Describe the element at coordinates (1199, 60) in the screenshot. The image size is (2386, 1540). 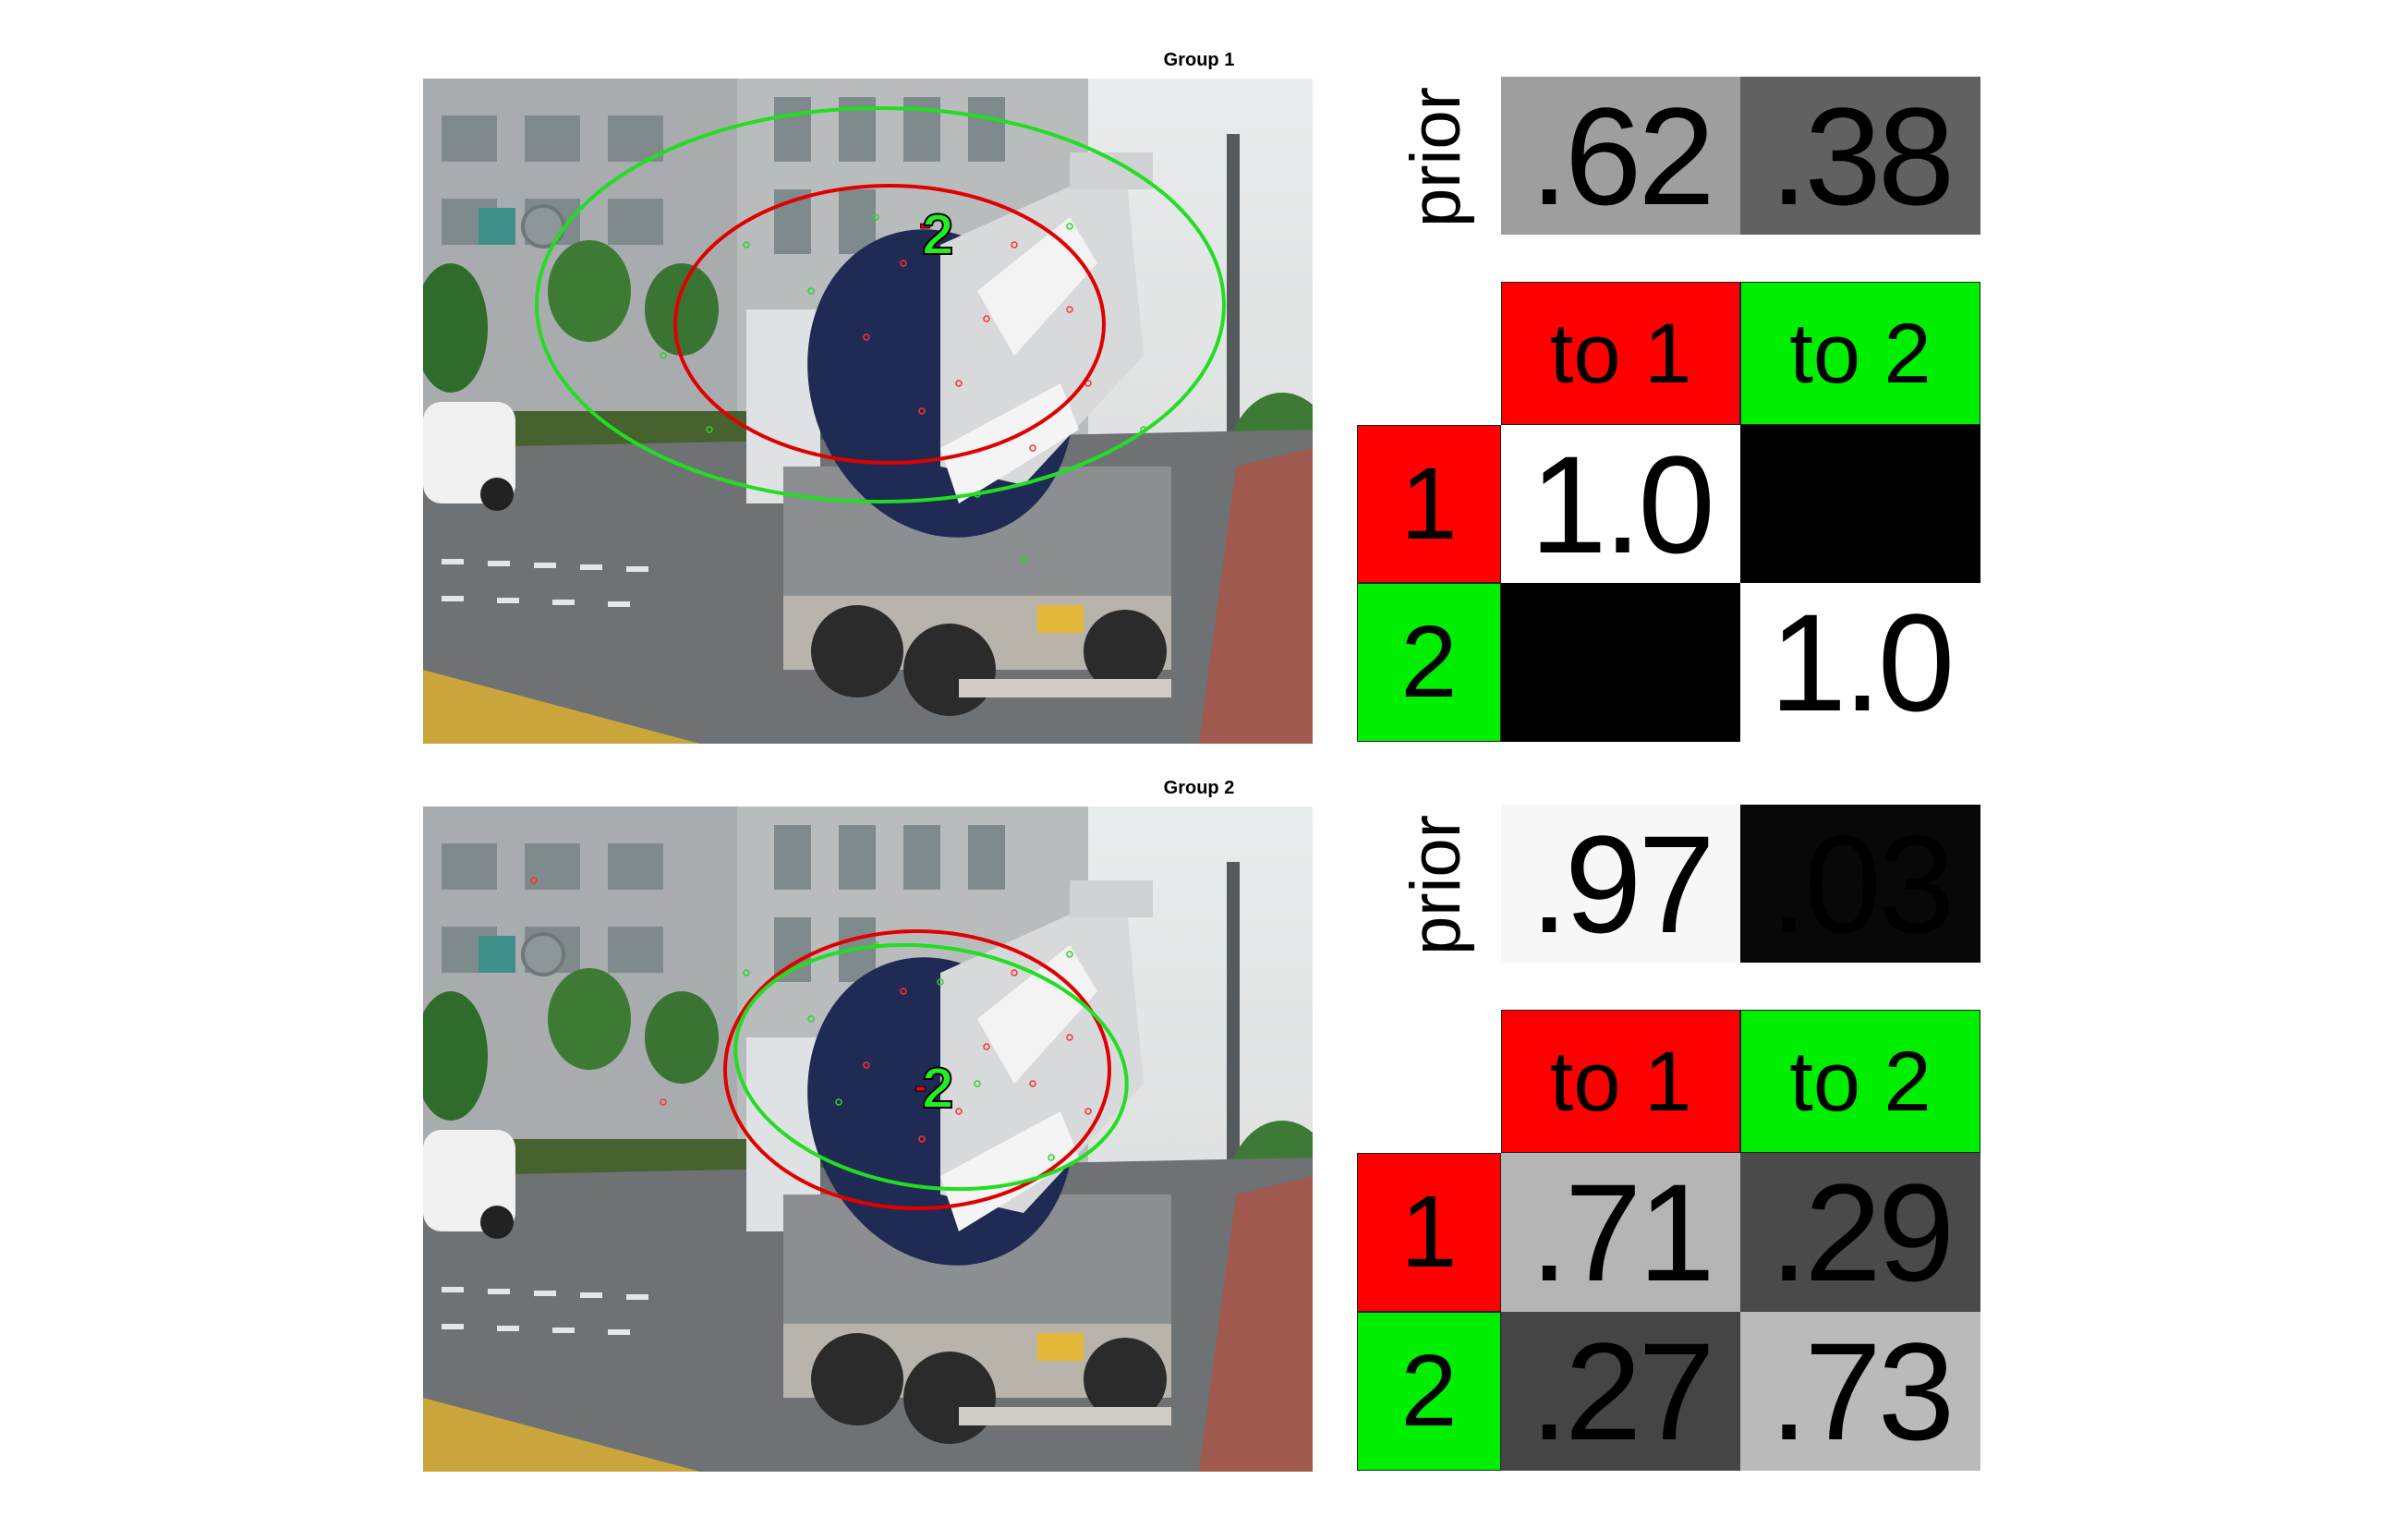
I see `group1-title: Group 1` at that location.